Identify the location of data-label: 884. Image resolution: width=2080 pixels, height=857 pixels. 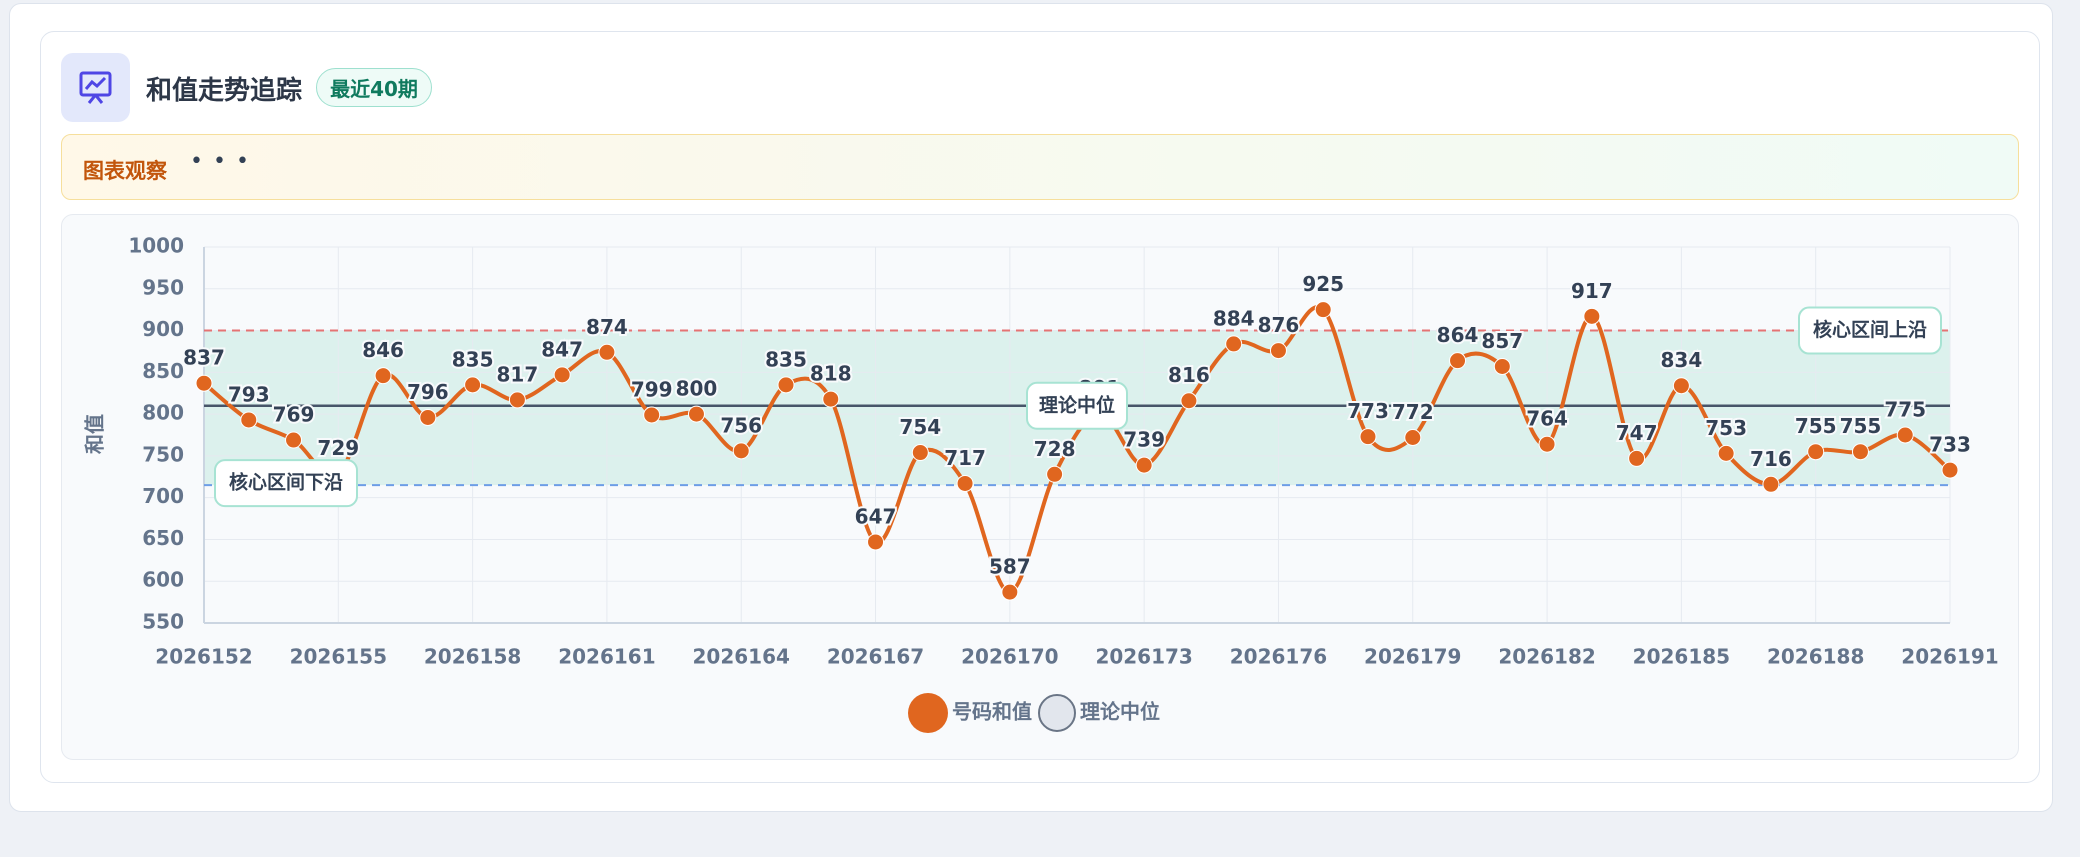
(1234, 318).